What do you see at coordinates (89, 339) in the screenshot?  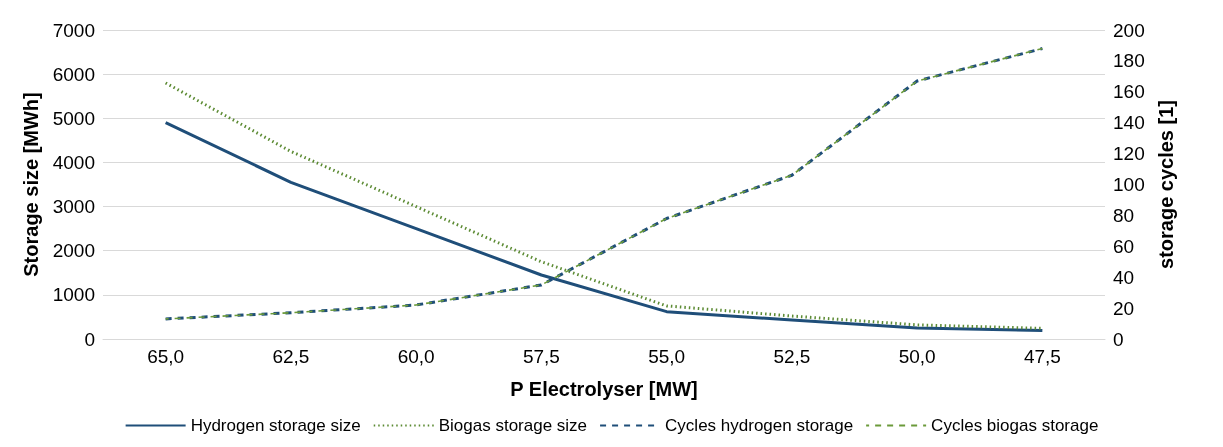 I see `y-tick-label: 0` at bounding box center [89, 339].